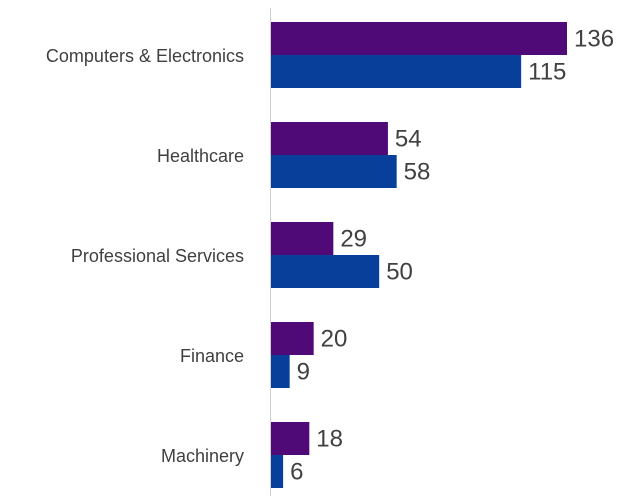 The image size is (634, 500). I want to click on value-label: 9, so click(303, 372).